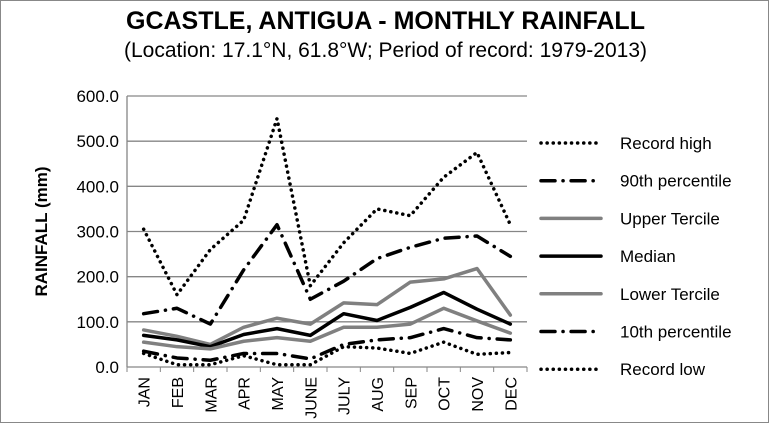  Describe the element at coordinates (478, 394) in the screenshot. I see `x-tick-label: NOV` at that location.